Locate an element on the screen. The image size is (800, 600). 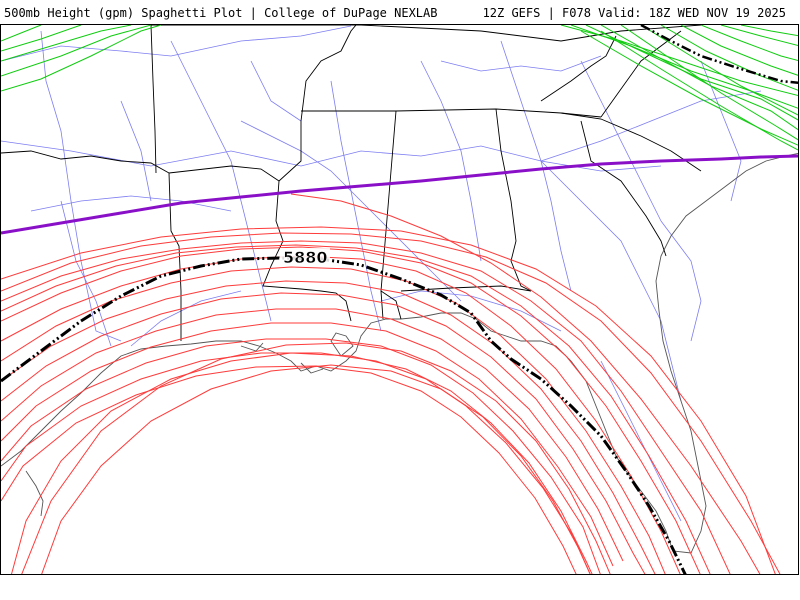
purple-reference-contour is located at coordinates (399, 194).